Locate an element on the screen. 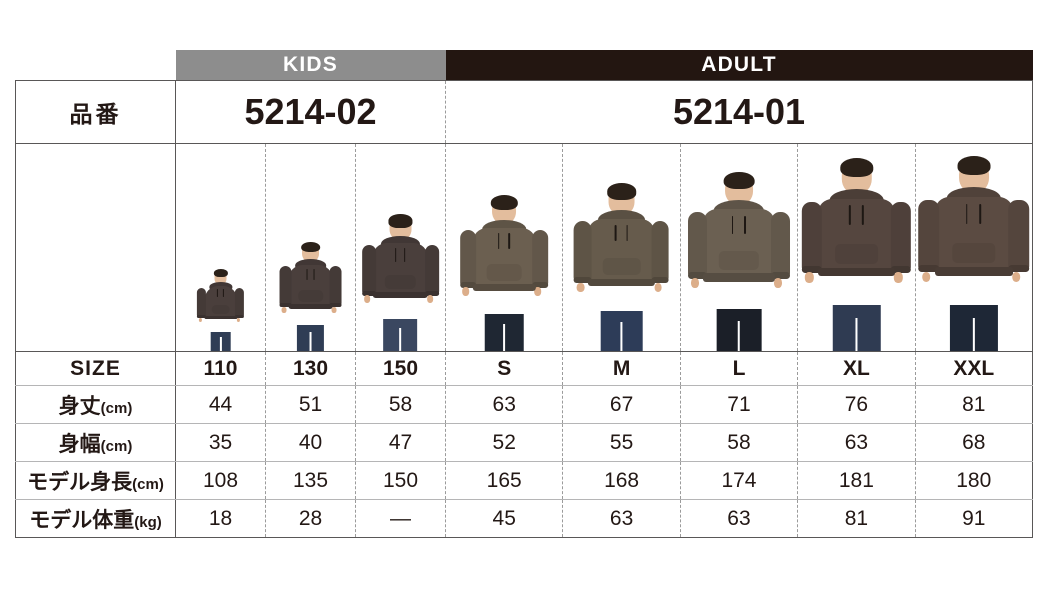 Image resolution: width=1047 pixels, height=595 pixels. size-col-xxl: XXL is located at coordinates (974, 368).